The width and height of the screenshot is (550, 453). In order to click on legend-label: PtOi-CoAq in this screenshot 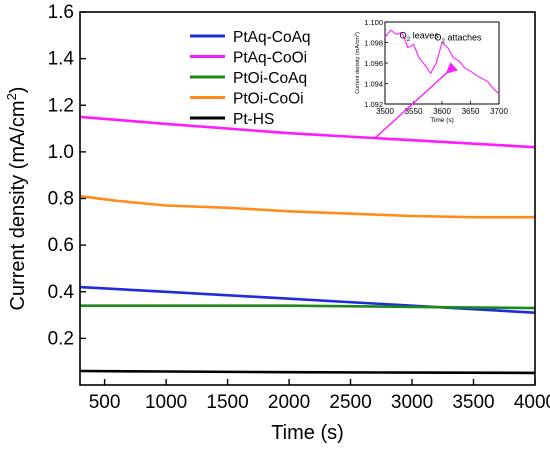, I will do `click(270, 78)`.